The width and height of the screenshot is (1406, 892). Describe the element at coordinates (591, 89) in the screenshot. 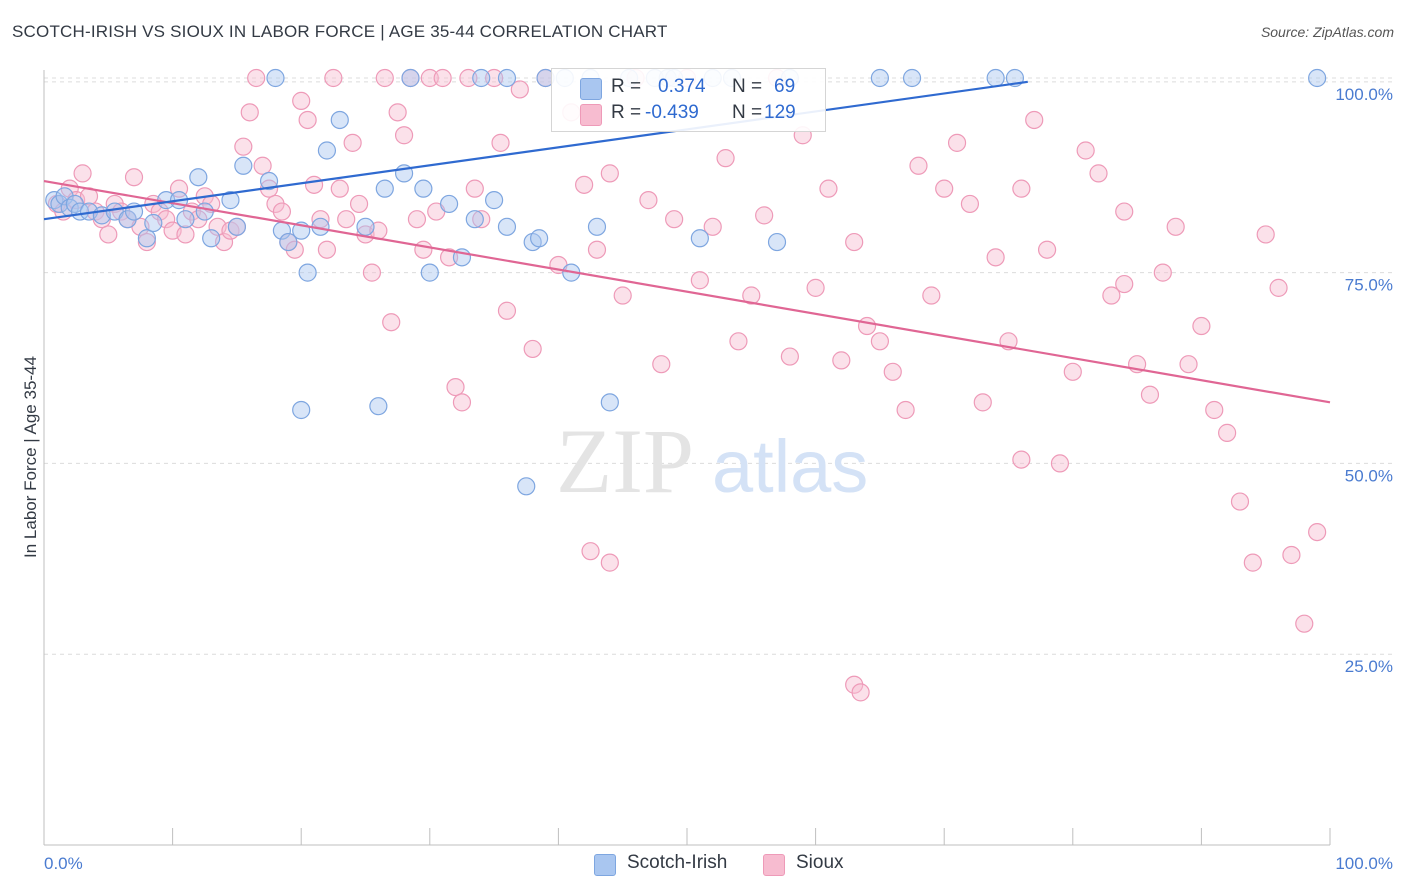

I see `legend-swatch-blue` at that location.